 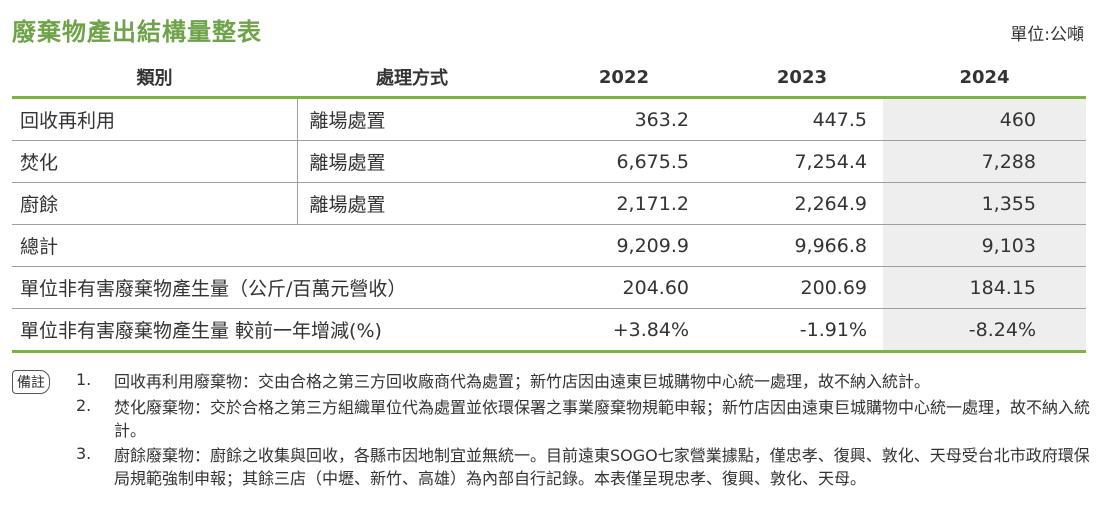 What do you see at coordinates (269, 245) in the screenshot?
I see `row-category: 總計` at bounding box center [269, 245].